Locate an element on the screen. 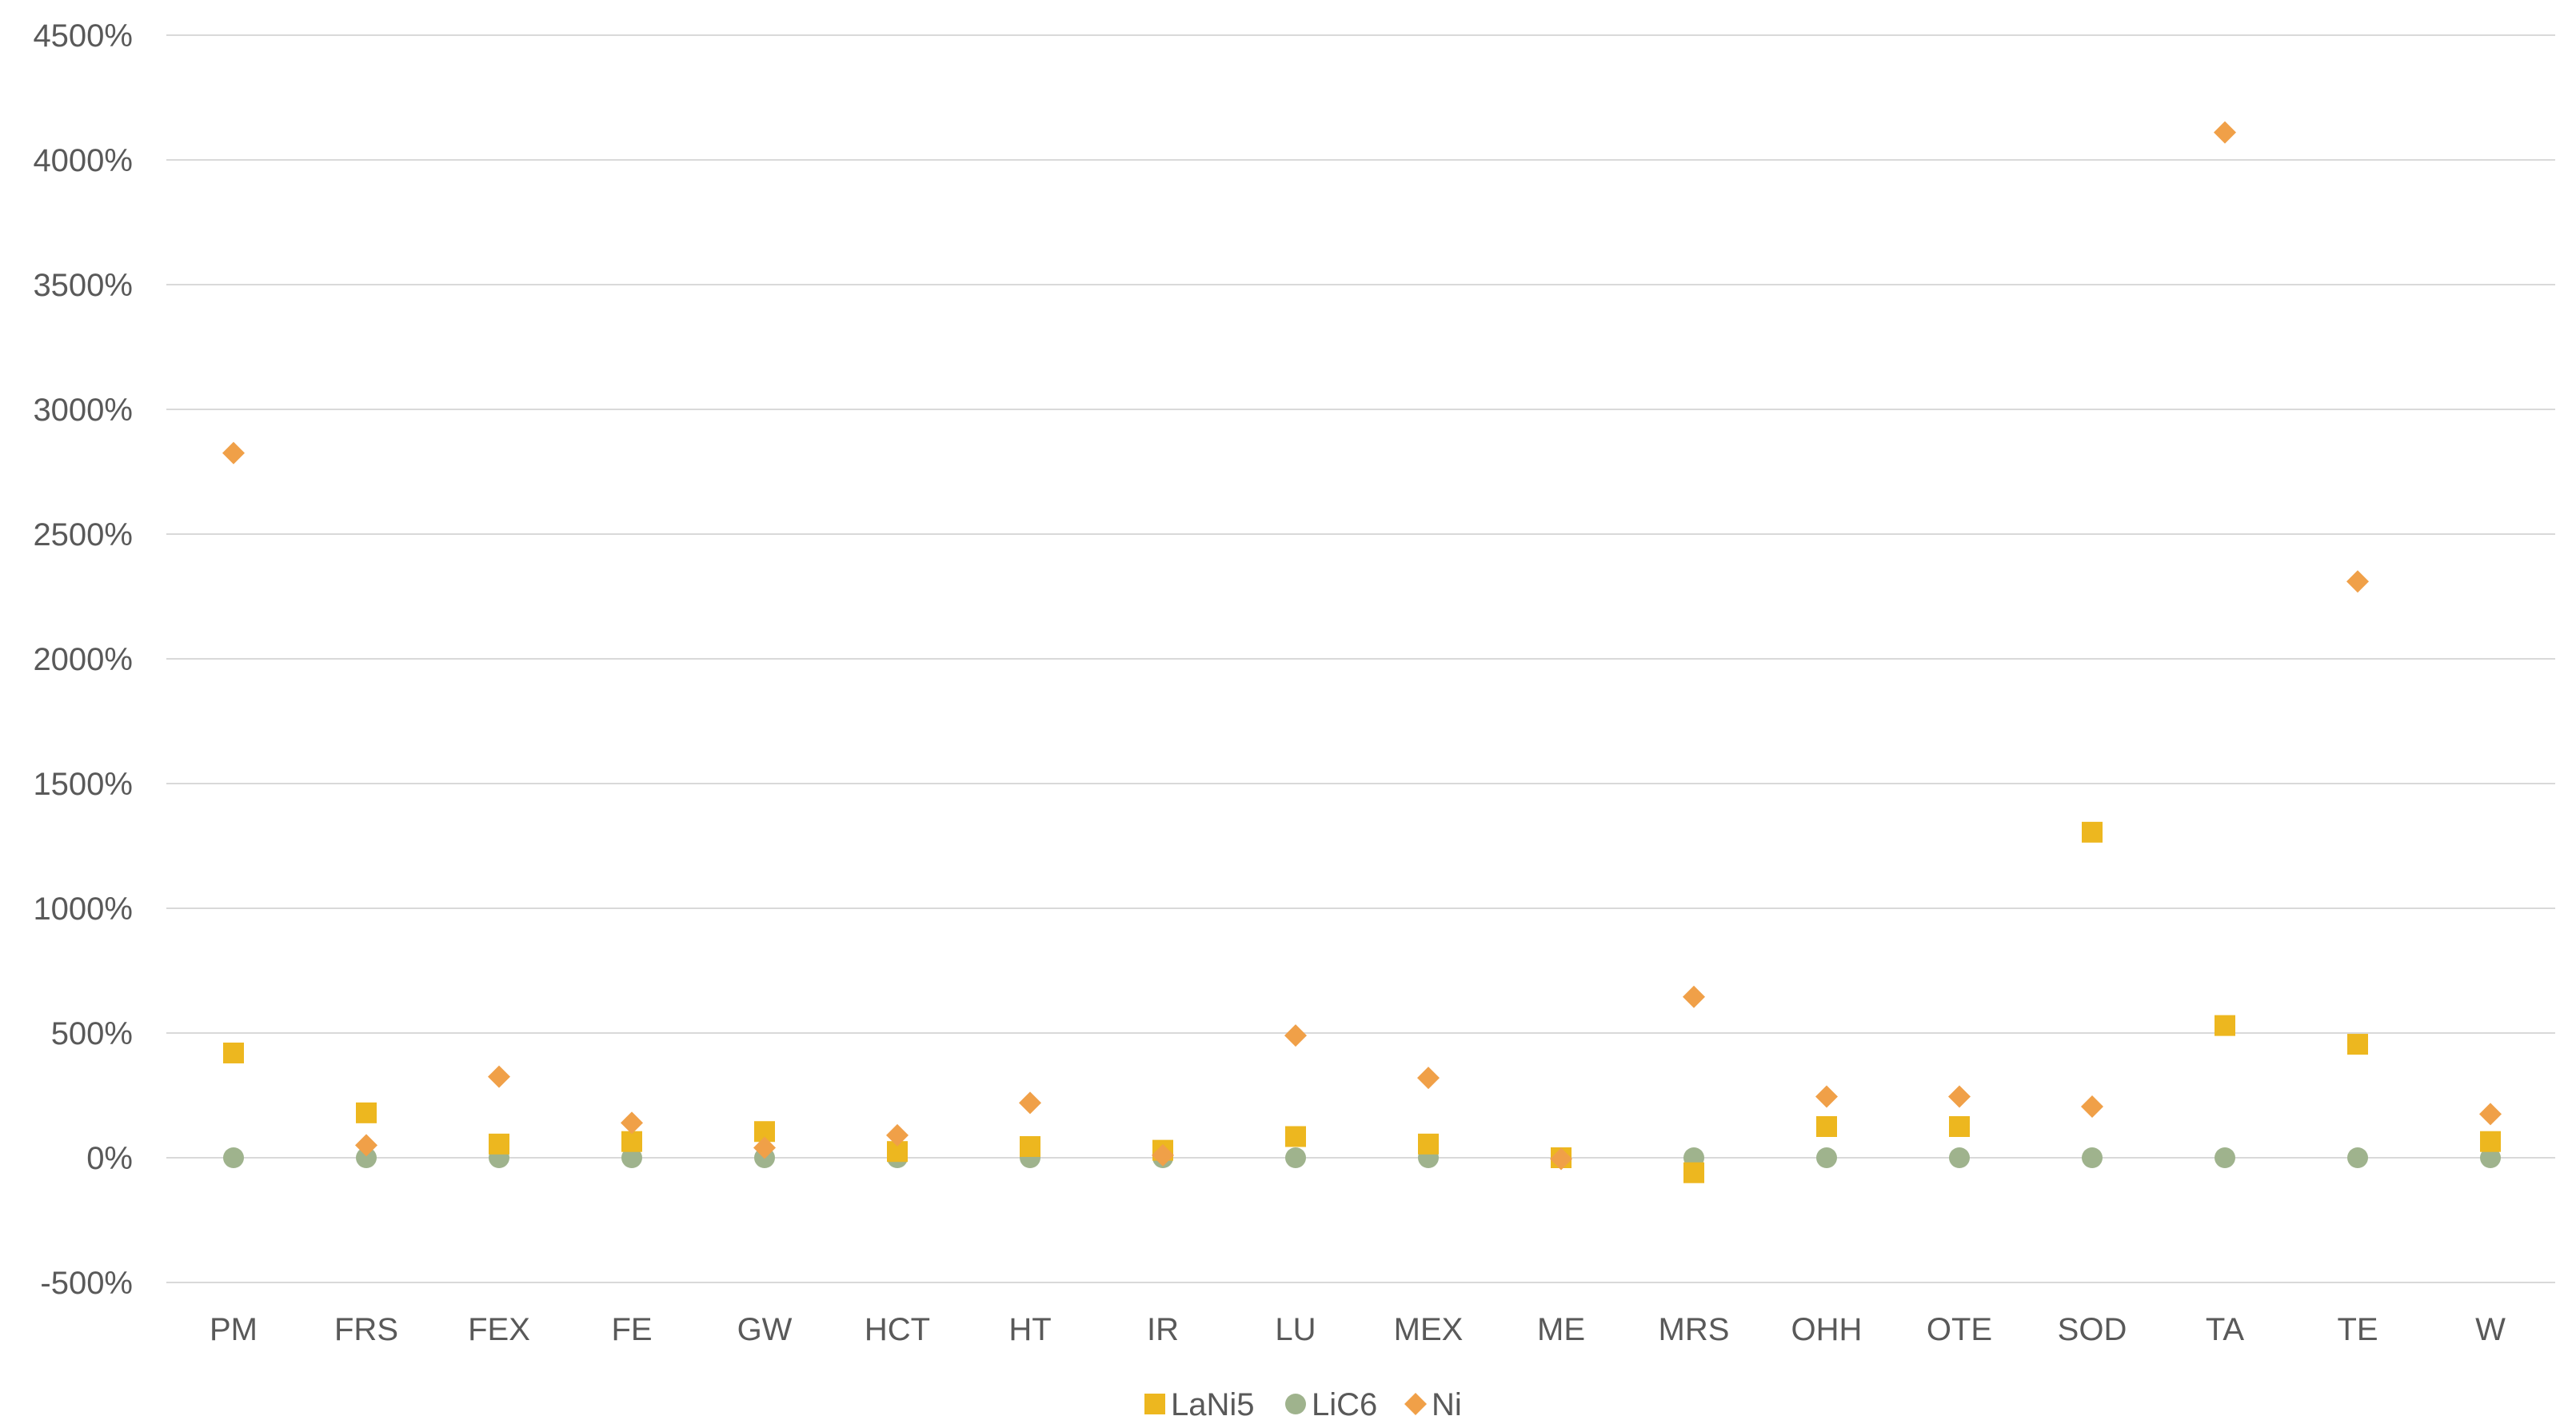  x-tick-label: SOD is located at coordinates (2092, 1329).